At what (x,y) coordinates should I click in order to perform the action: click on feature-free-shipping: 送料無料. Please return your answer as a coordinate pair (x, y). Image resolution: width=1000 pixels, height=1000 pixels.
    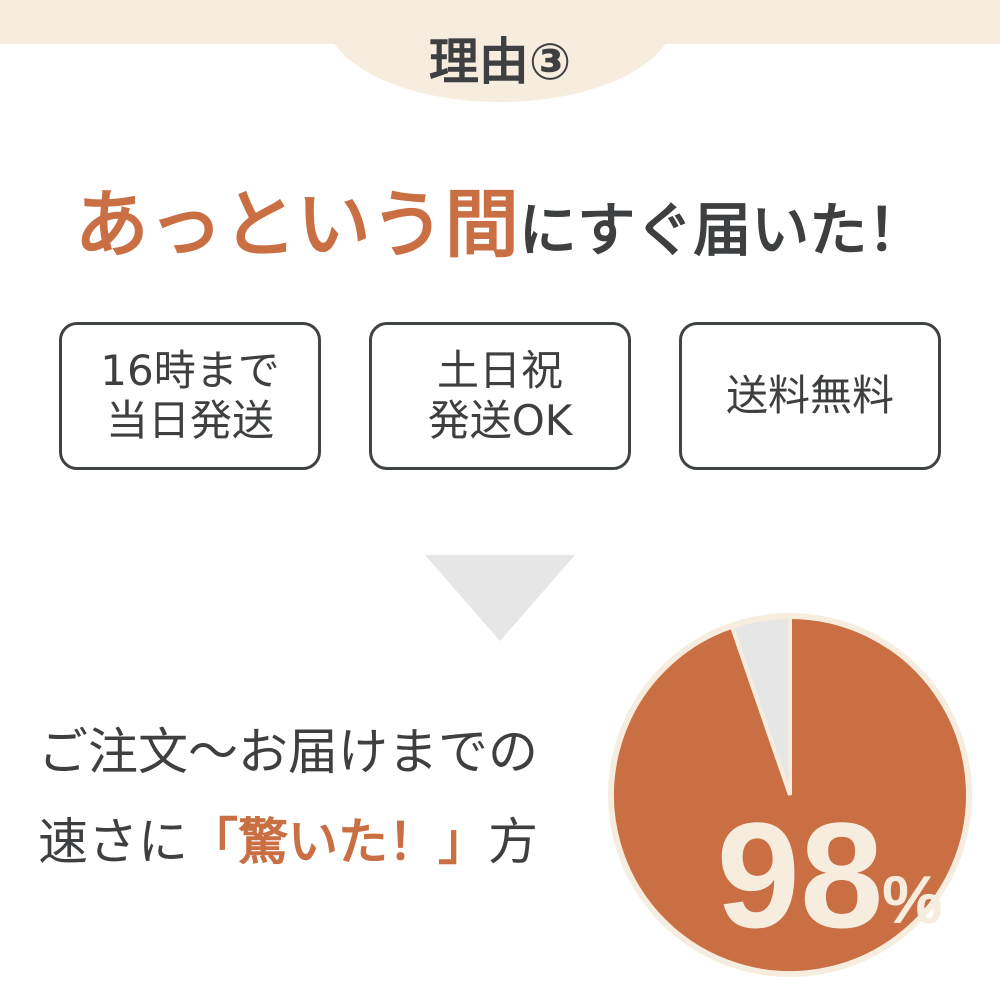
    Looking at the image, I should click on (810, 396).